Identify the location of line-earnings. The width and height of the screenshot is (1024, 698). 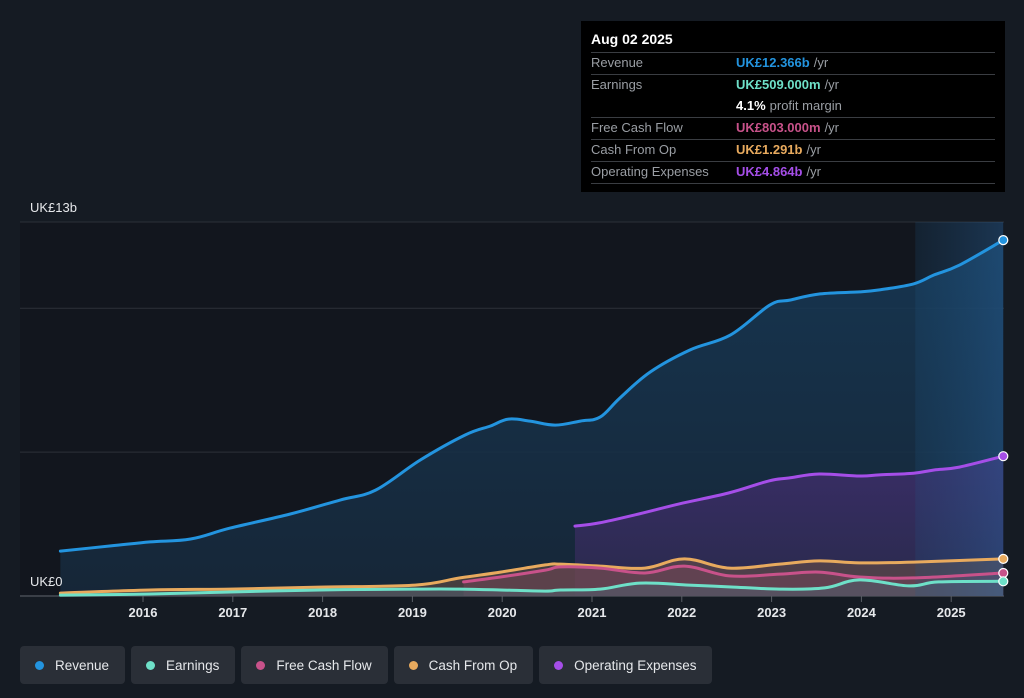
(531, 587).